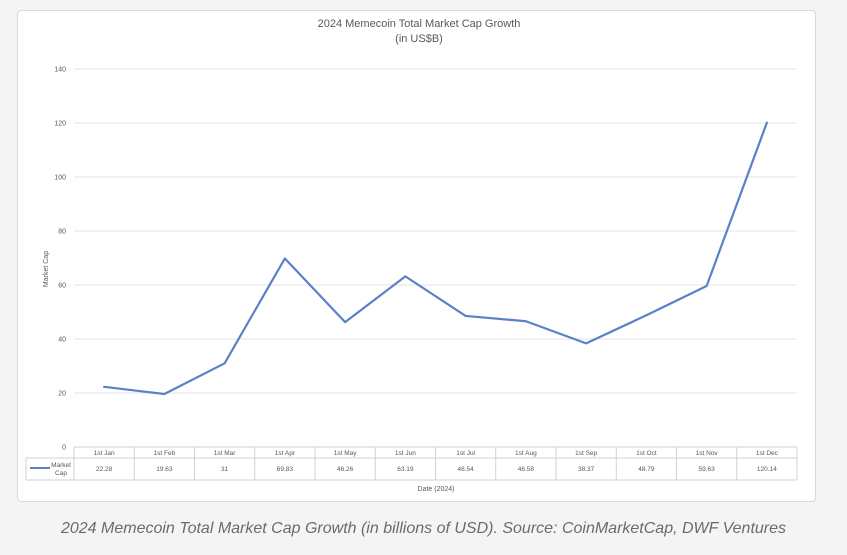 This screenshot has width=847, height=555. Describe the element at coordinates (646, 453) in the screenshot. I see `x-tick-label: 1st Oct` at that location.